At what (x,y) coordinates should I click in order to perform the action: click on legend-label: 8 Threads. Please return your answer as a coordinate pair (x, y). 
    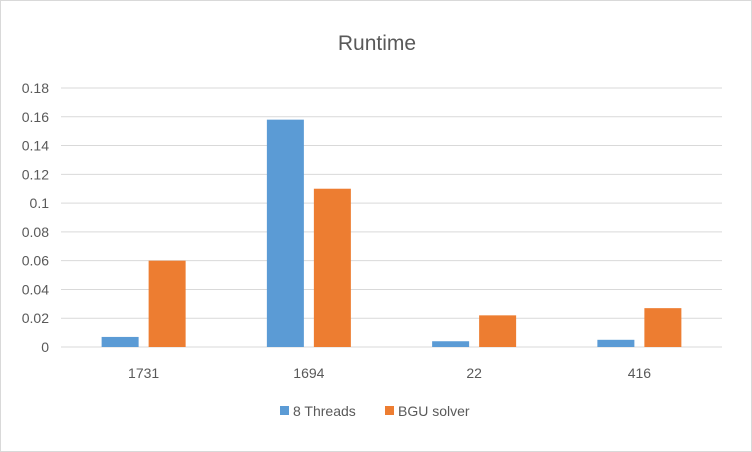
    Looking at the image, I should click on (324, 411).